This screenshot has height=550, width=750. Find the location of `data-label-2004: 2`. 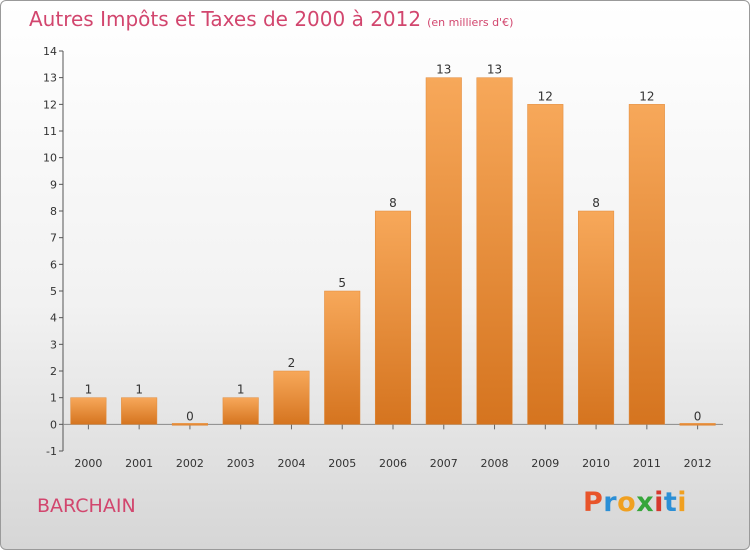

data-label-2004: 2 is located at coordinates (292, 363).